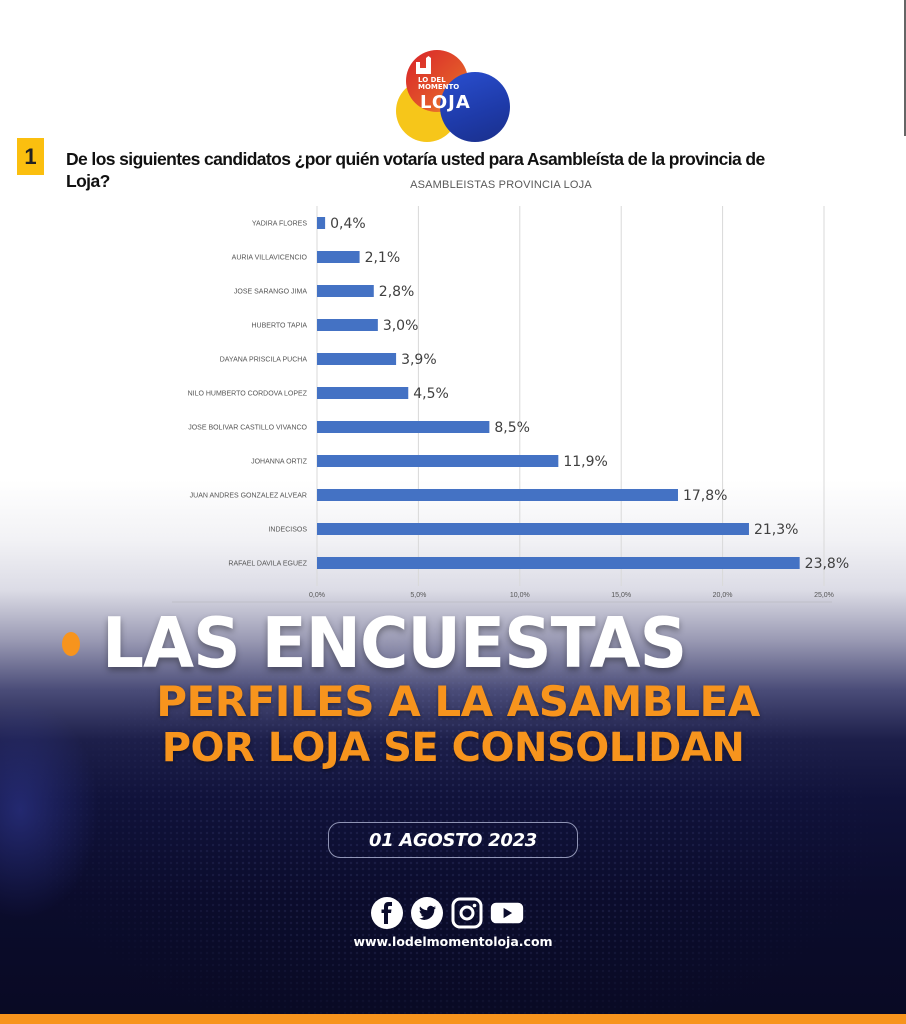  I want to click on category-label: NILO HUMBERTO CORDOVA LOPEZ, so click(248, 394).